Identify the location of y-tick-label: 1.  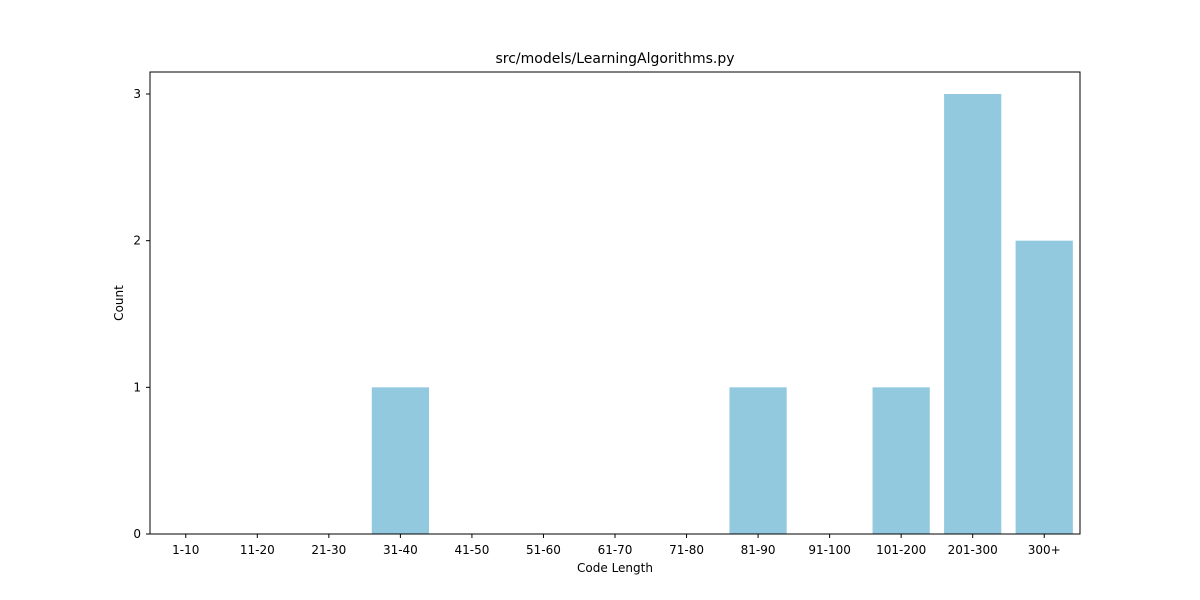
(137, 387).